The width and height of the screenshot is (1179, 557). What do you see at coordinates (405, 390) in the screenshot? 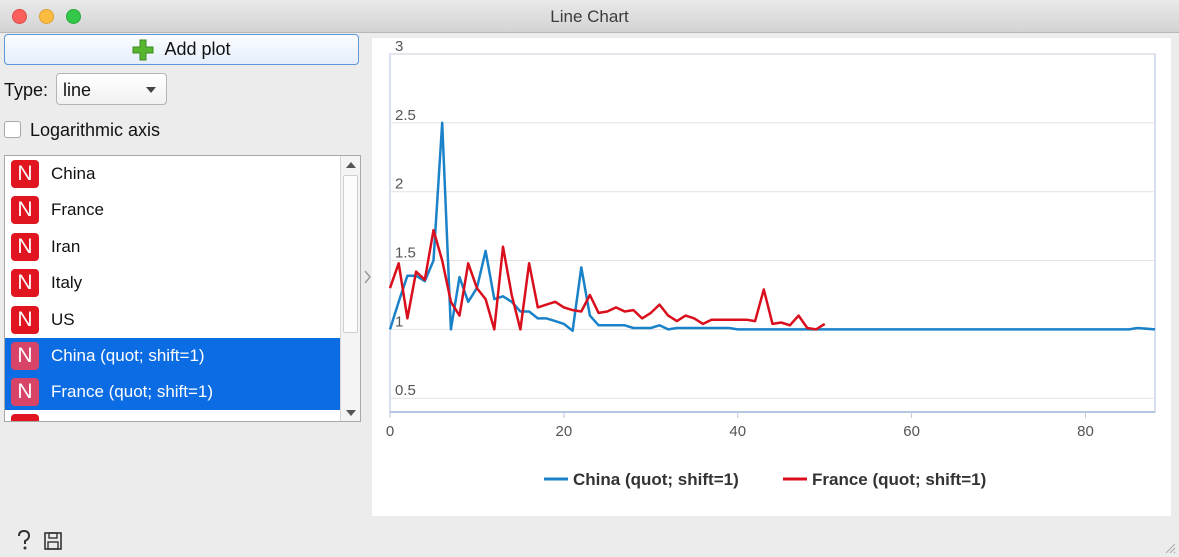
I see `y-tick-label: 0.5` at bounding box center [405, 390].